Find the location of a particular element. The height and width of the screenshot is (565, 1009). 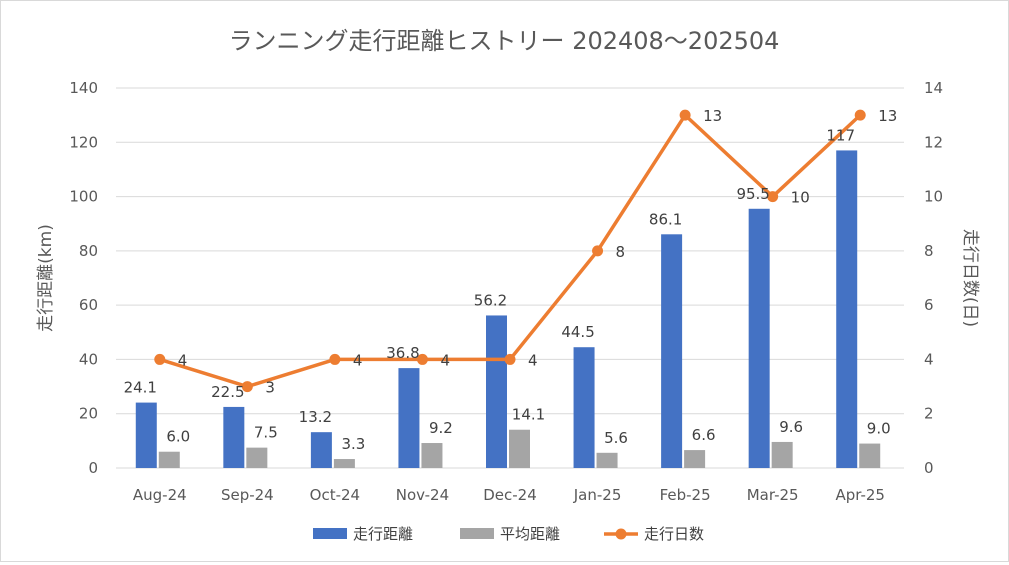

data-label-distance: 44.5 is located at coordinates (577, 332).